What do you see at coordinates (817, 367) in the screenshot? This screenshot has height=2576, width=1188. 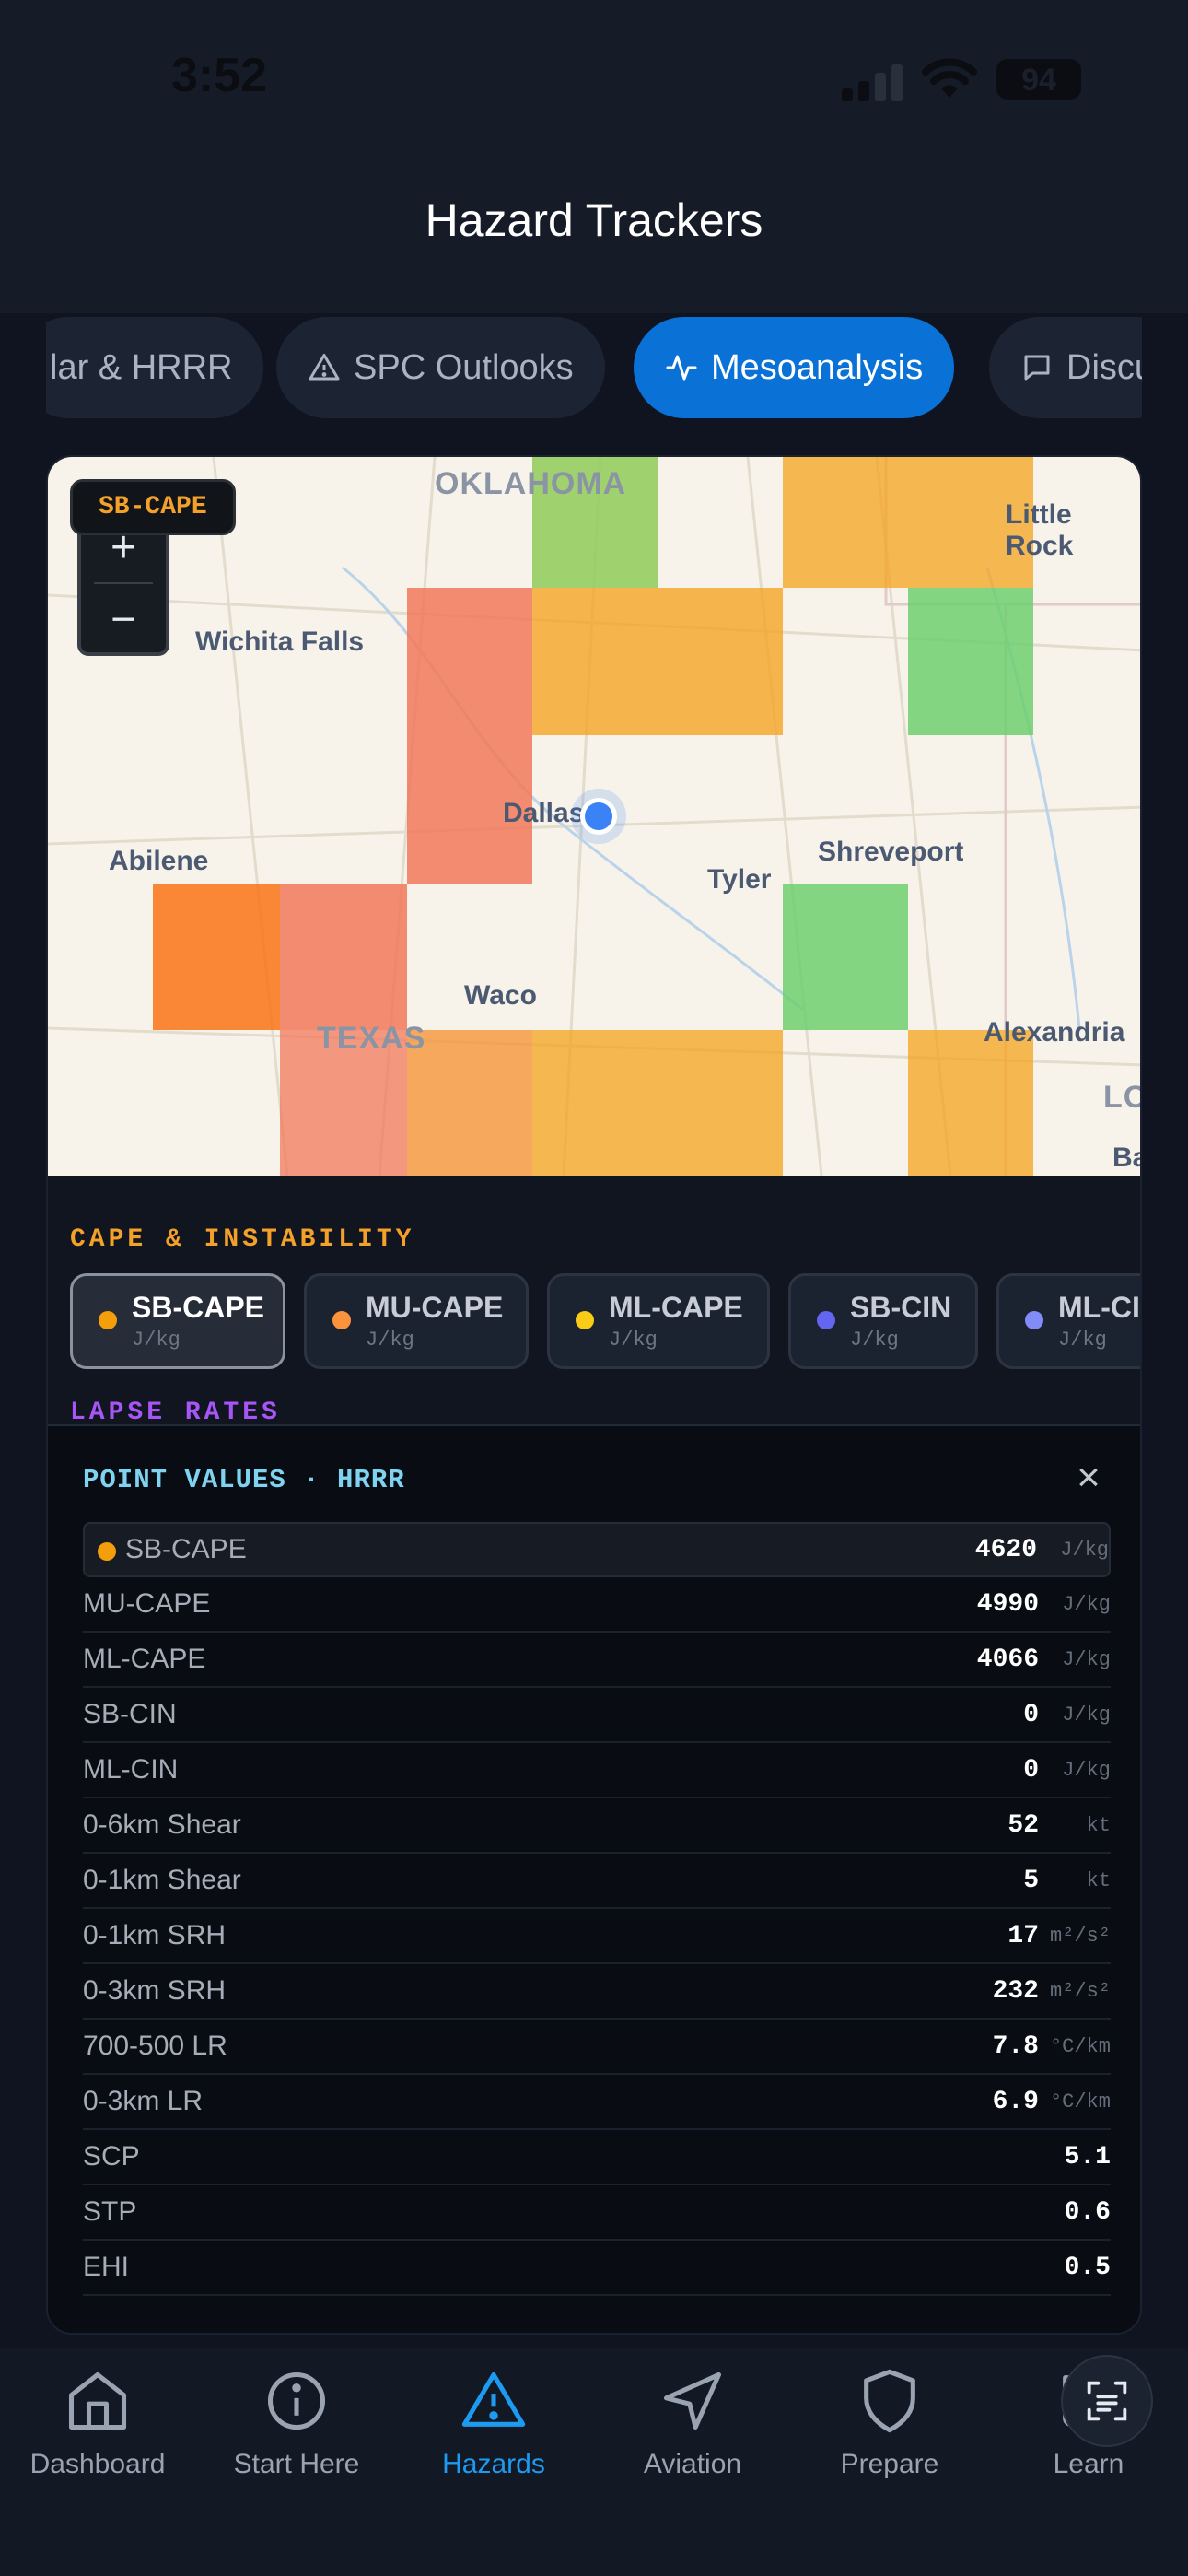 I see `tab-label: Mesoanalysis` at bounding box center [817, 367].